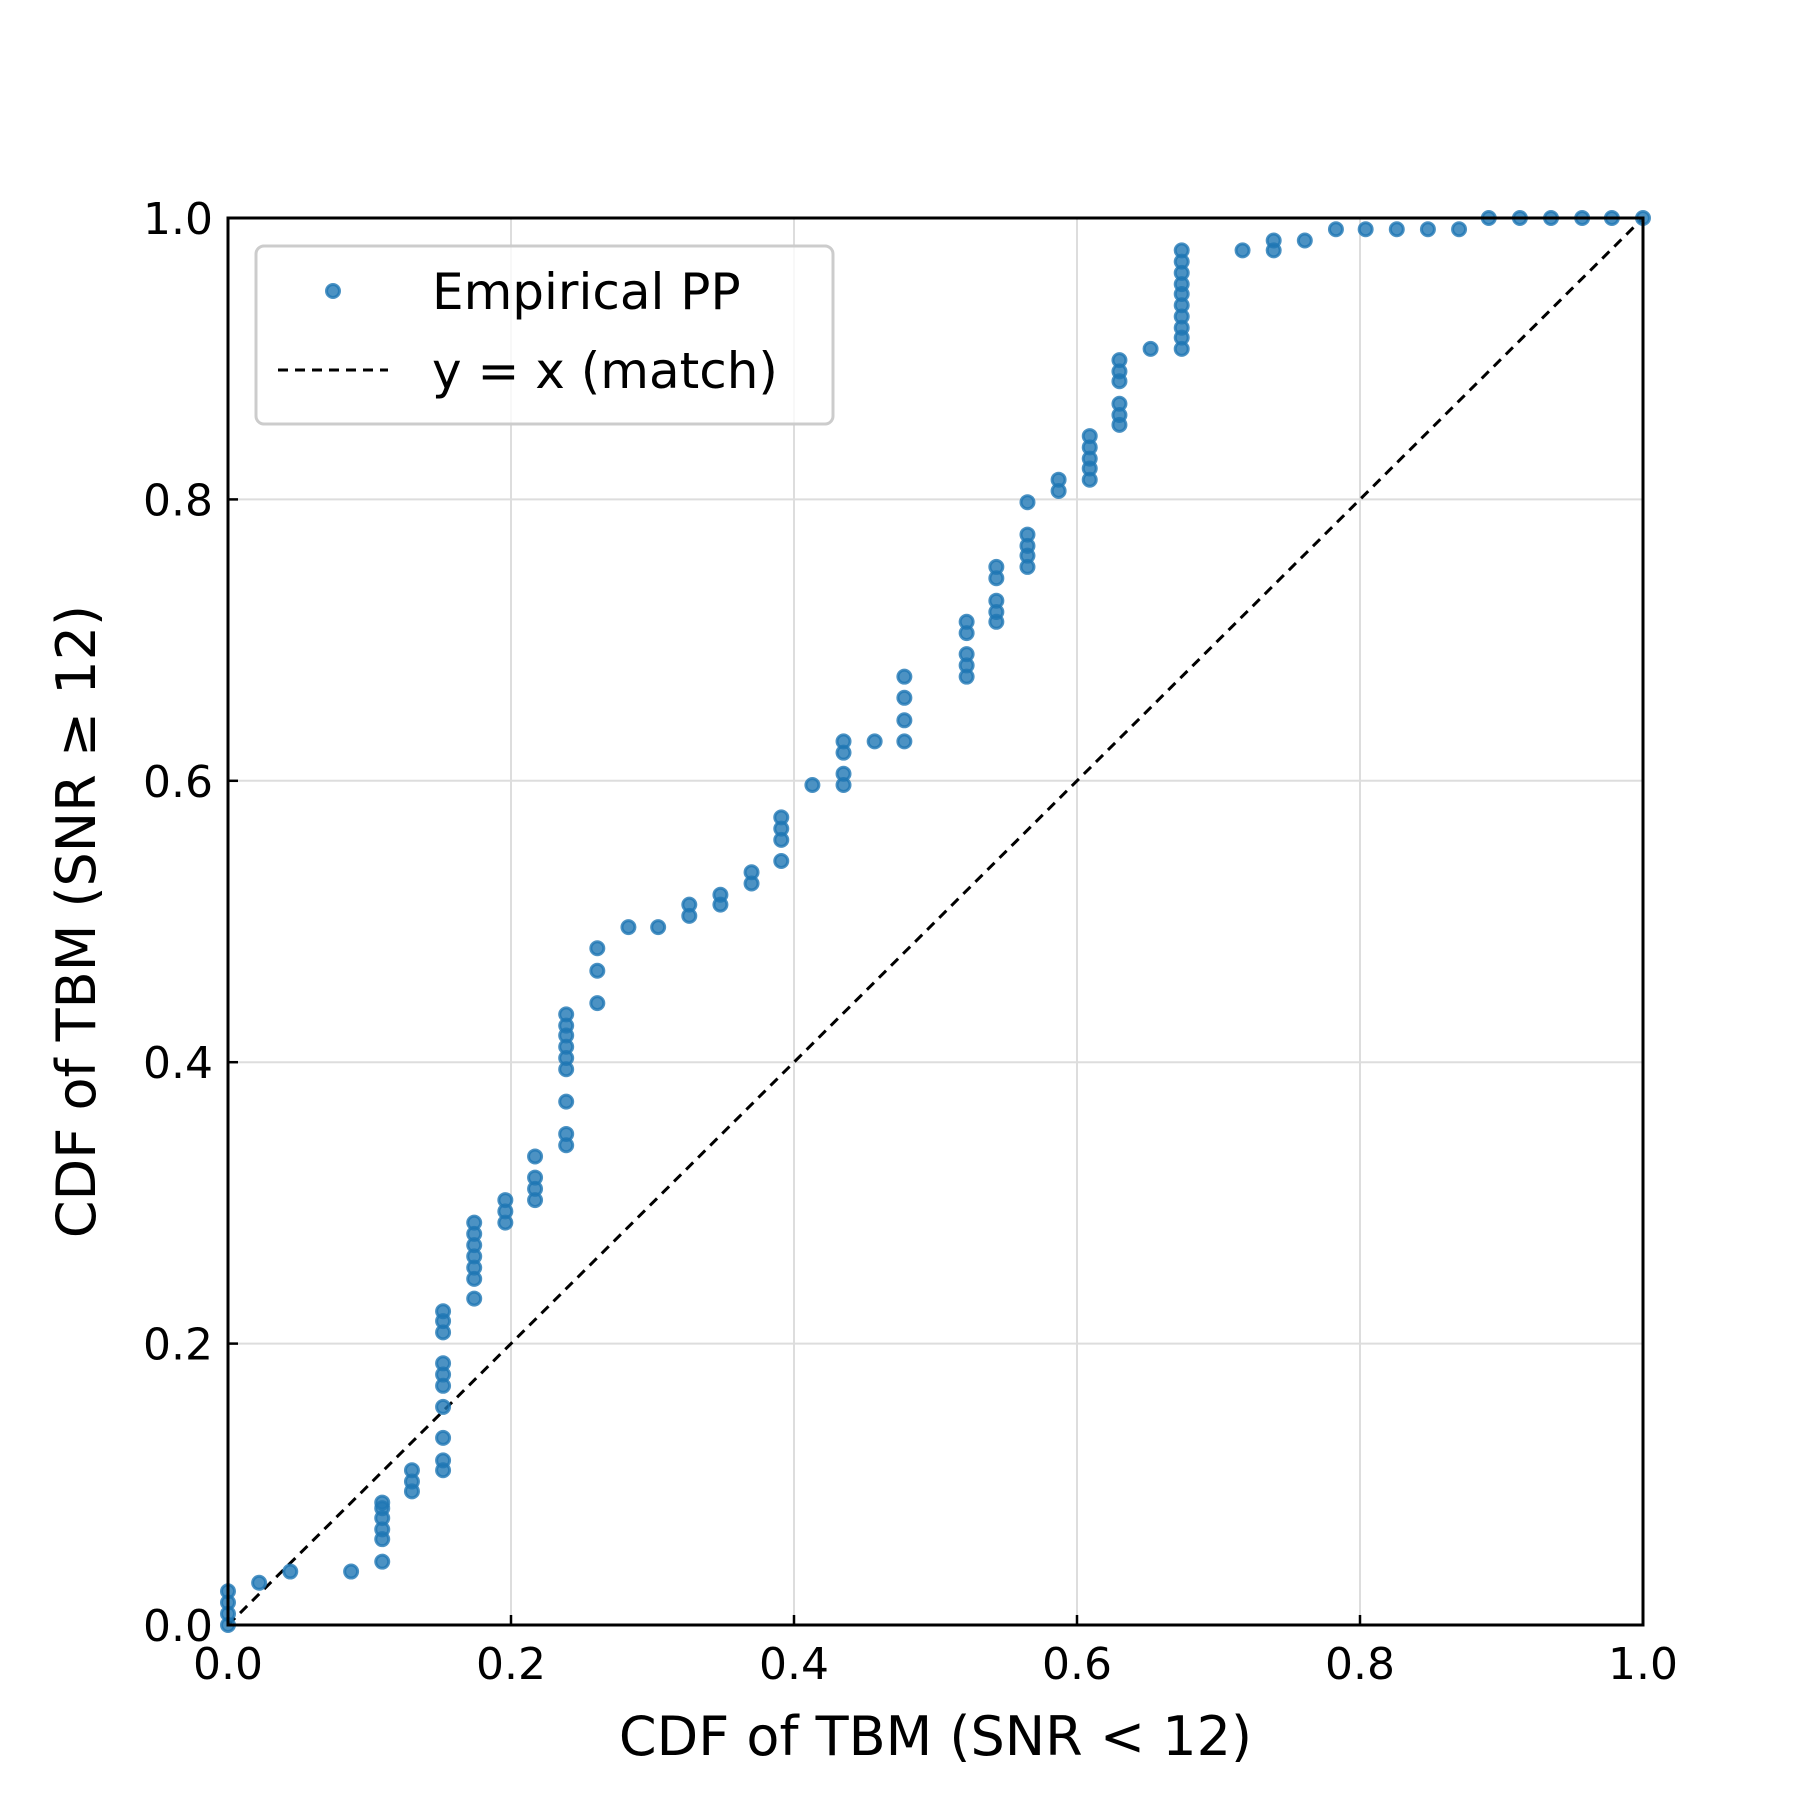  Describe the element at coordinates (605, 371) in the screenshot. I see `legend-label-reference: y = x (match)` at that location.